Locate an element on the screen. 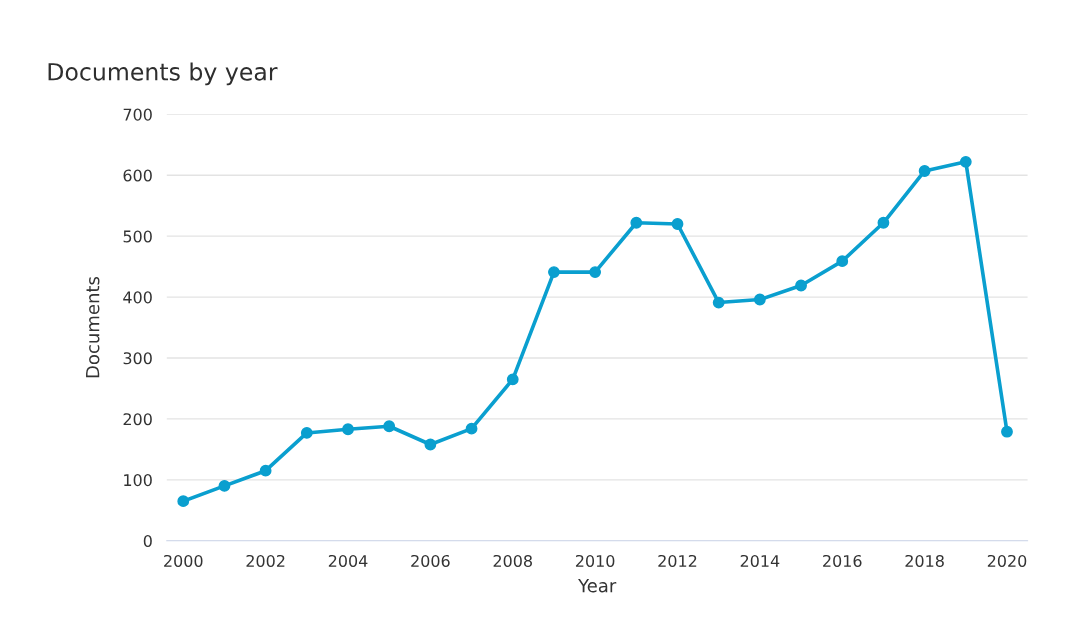 This screenshot has width=1076, height=618. x-tick-label: 2002 is located at coordinates (265, 560).